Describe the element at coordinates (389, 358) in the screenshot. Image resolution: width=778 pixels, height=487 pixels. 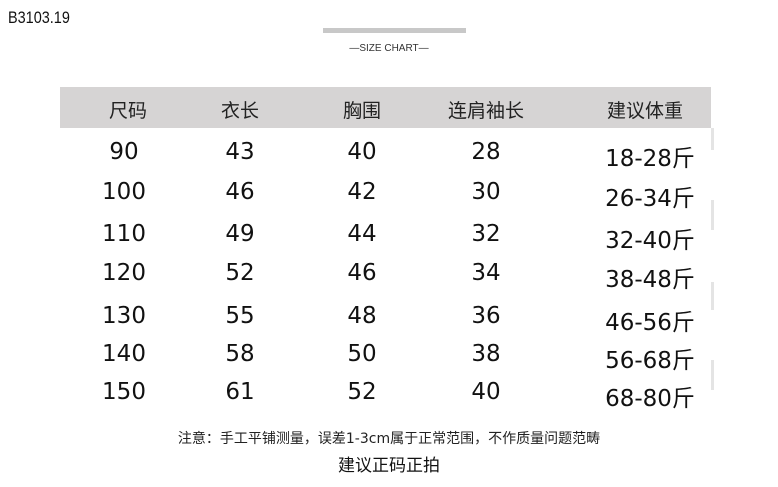
I see `table-row: 140 58 50 38 56-68斤` at that location.